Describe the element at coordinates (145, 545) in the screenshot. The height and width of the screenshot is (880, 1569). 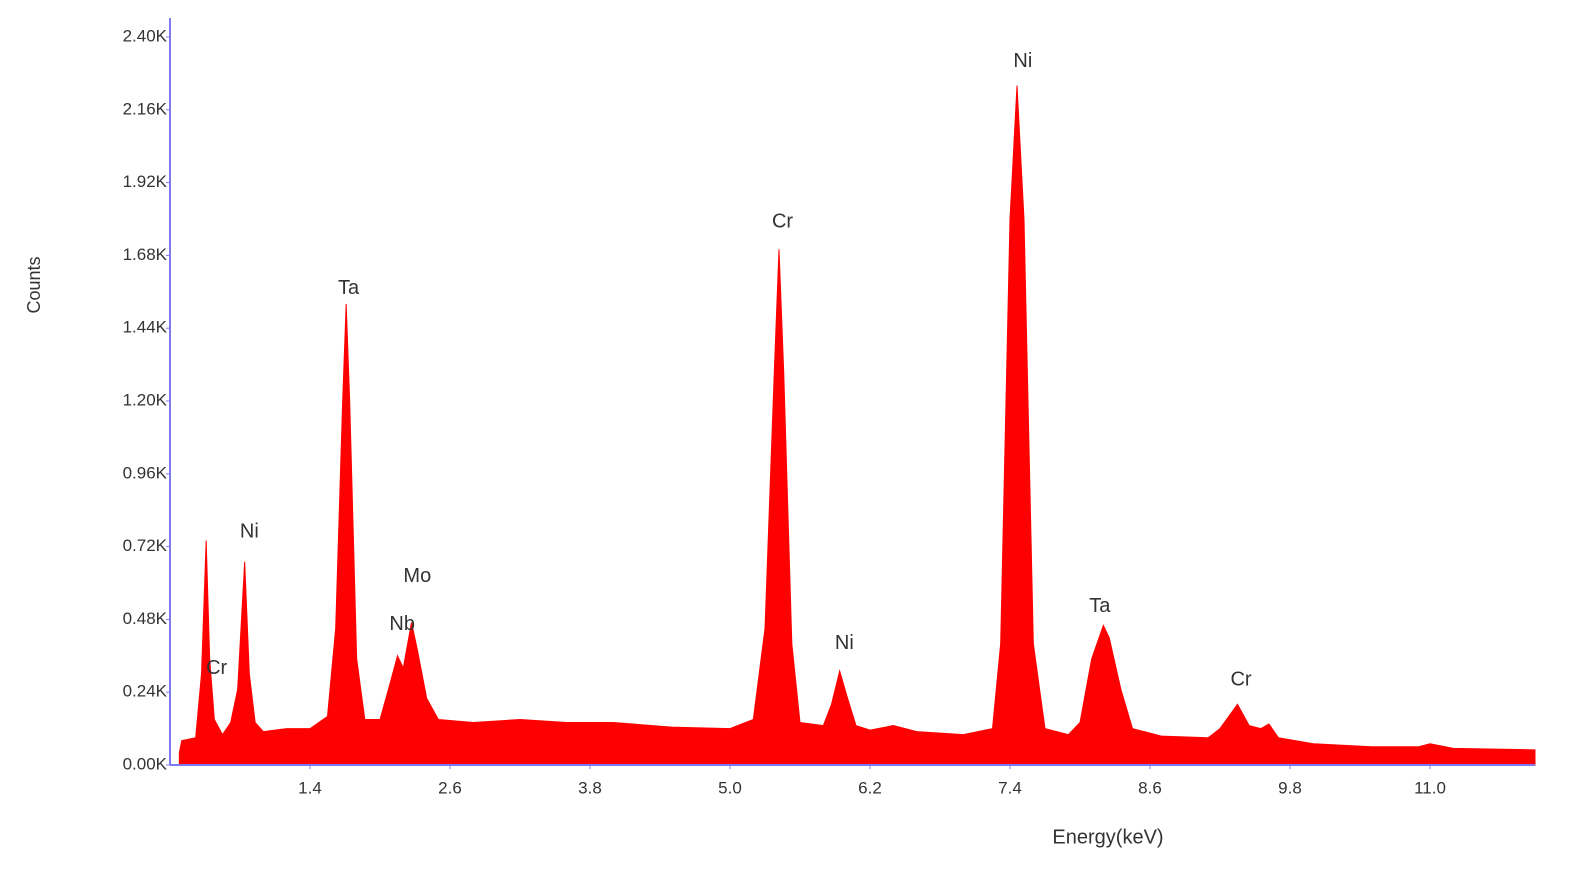
I see `y-tick-label: 0.72K` at that location.